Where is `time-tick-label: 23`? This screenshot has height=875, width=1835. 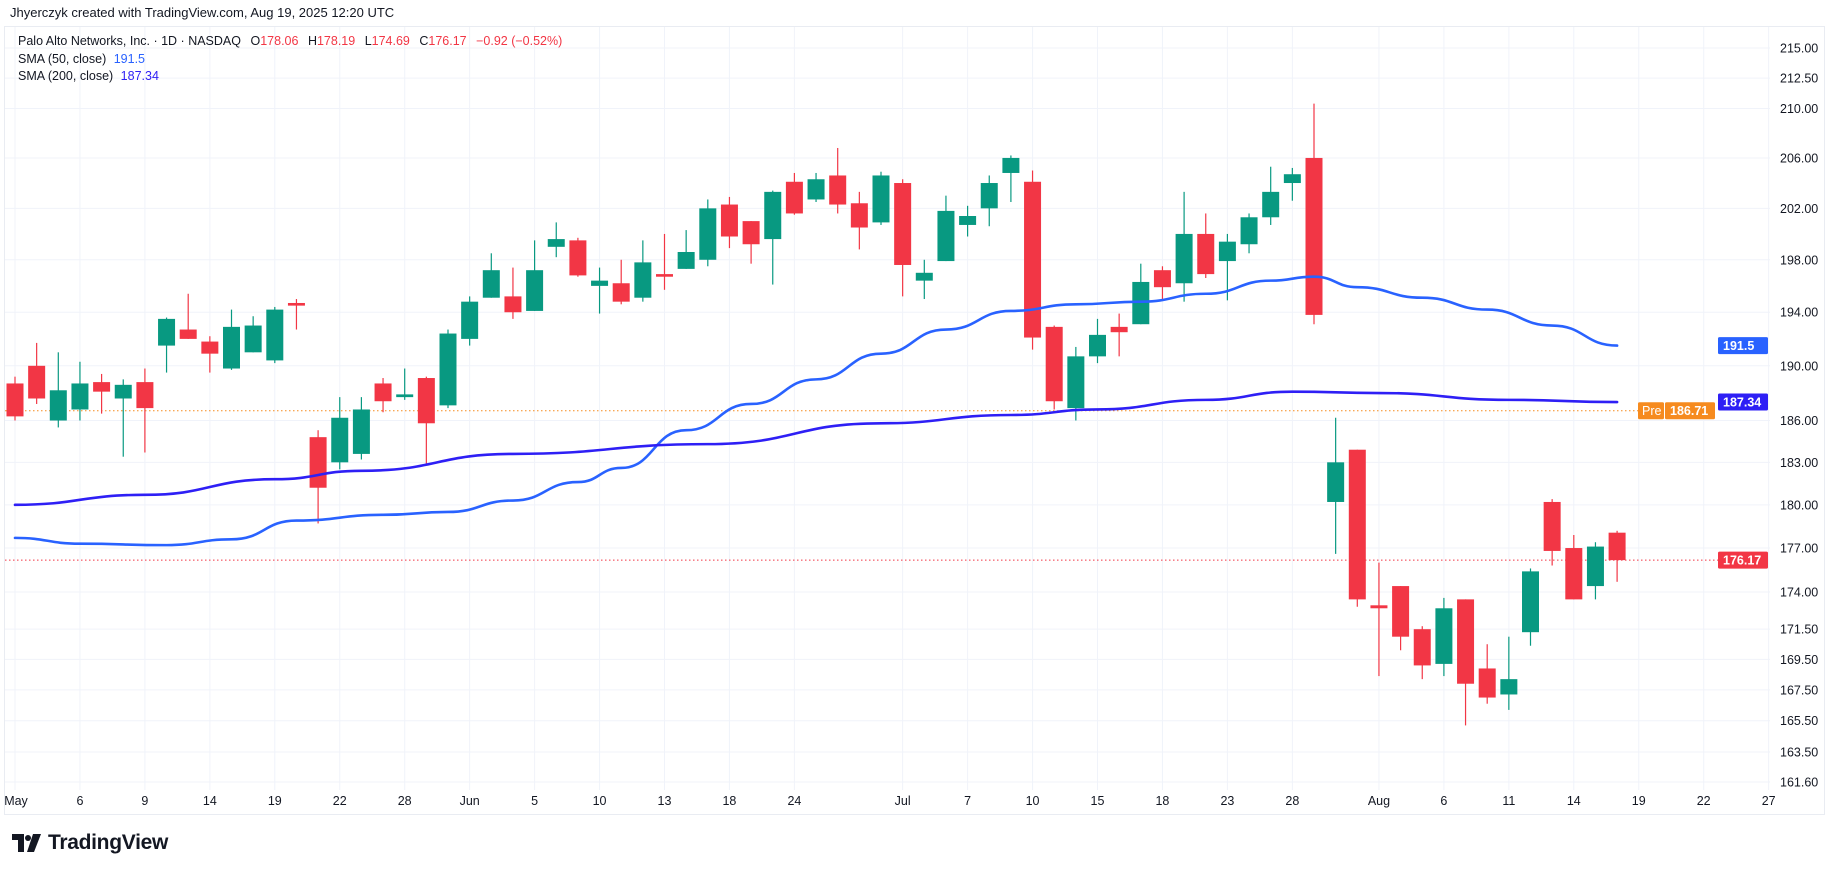
time-tick-label: 23 is located at coordinates (1227, 801).